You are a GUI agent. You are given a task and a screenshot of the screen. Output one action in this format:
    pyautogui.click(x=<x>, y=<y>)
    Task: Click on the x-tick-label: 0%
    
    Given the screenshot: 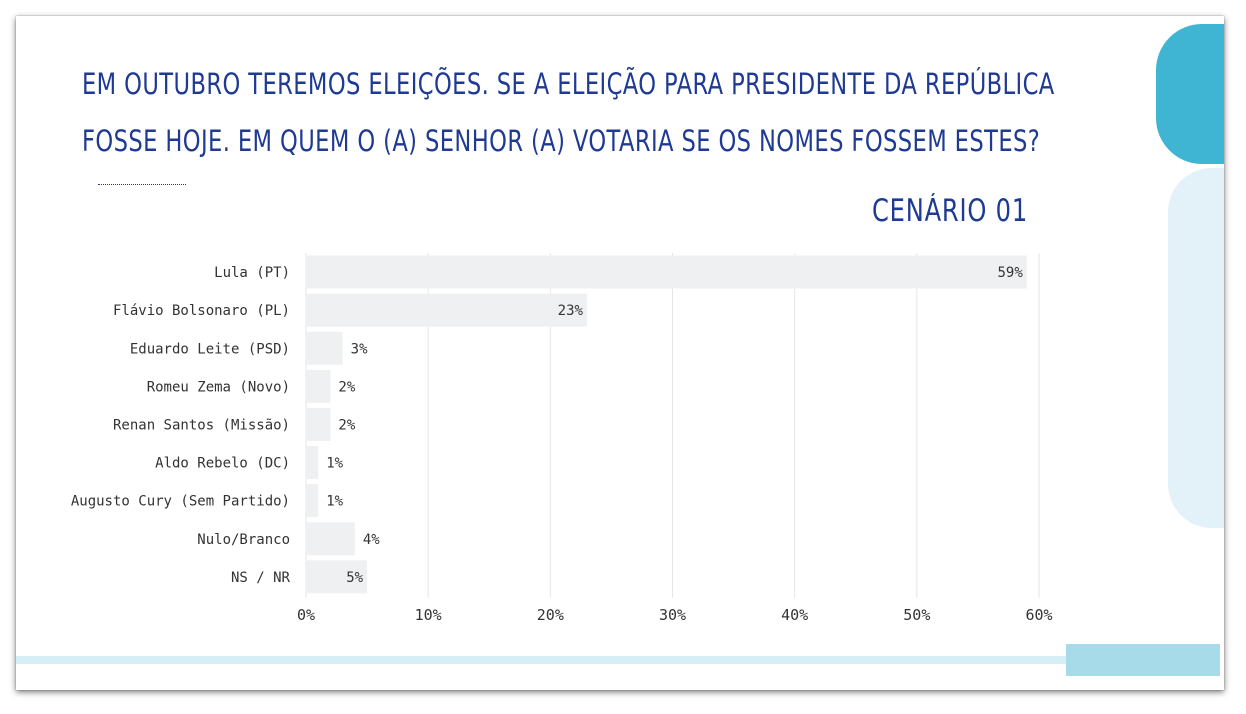 What is the action you would take?
    pyautogui.click(x=306, y=615)
    